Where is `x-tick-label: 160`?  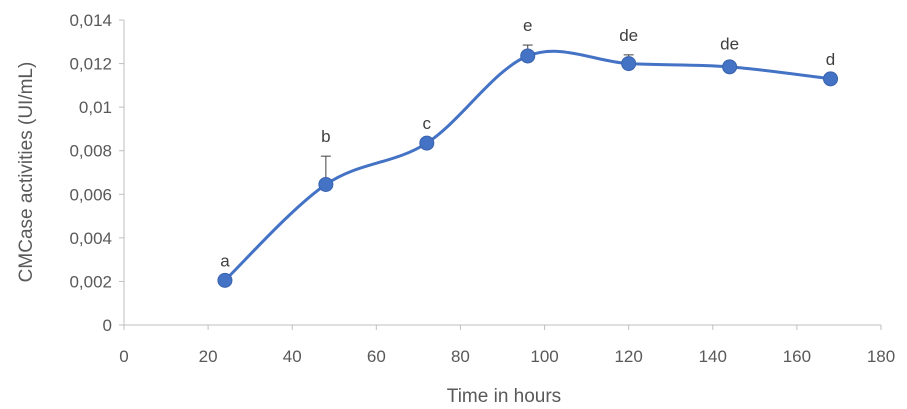
x-tick-label: 160 is located at coordinates (797, 356).